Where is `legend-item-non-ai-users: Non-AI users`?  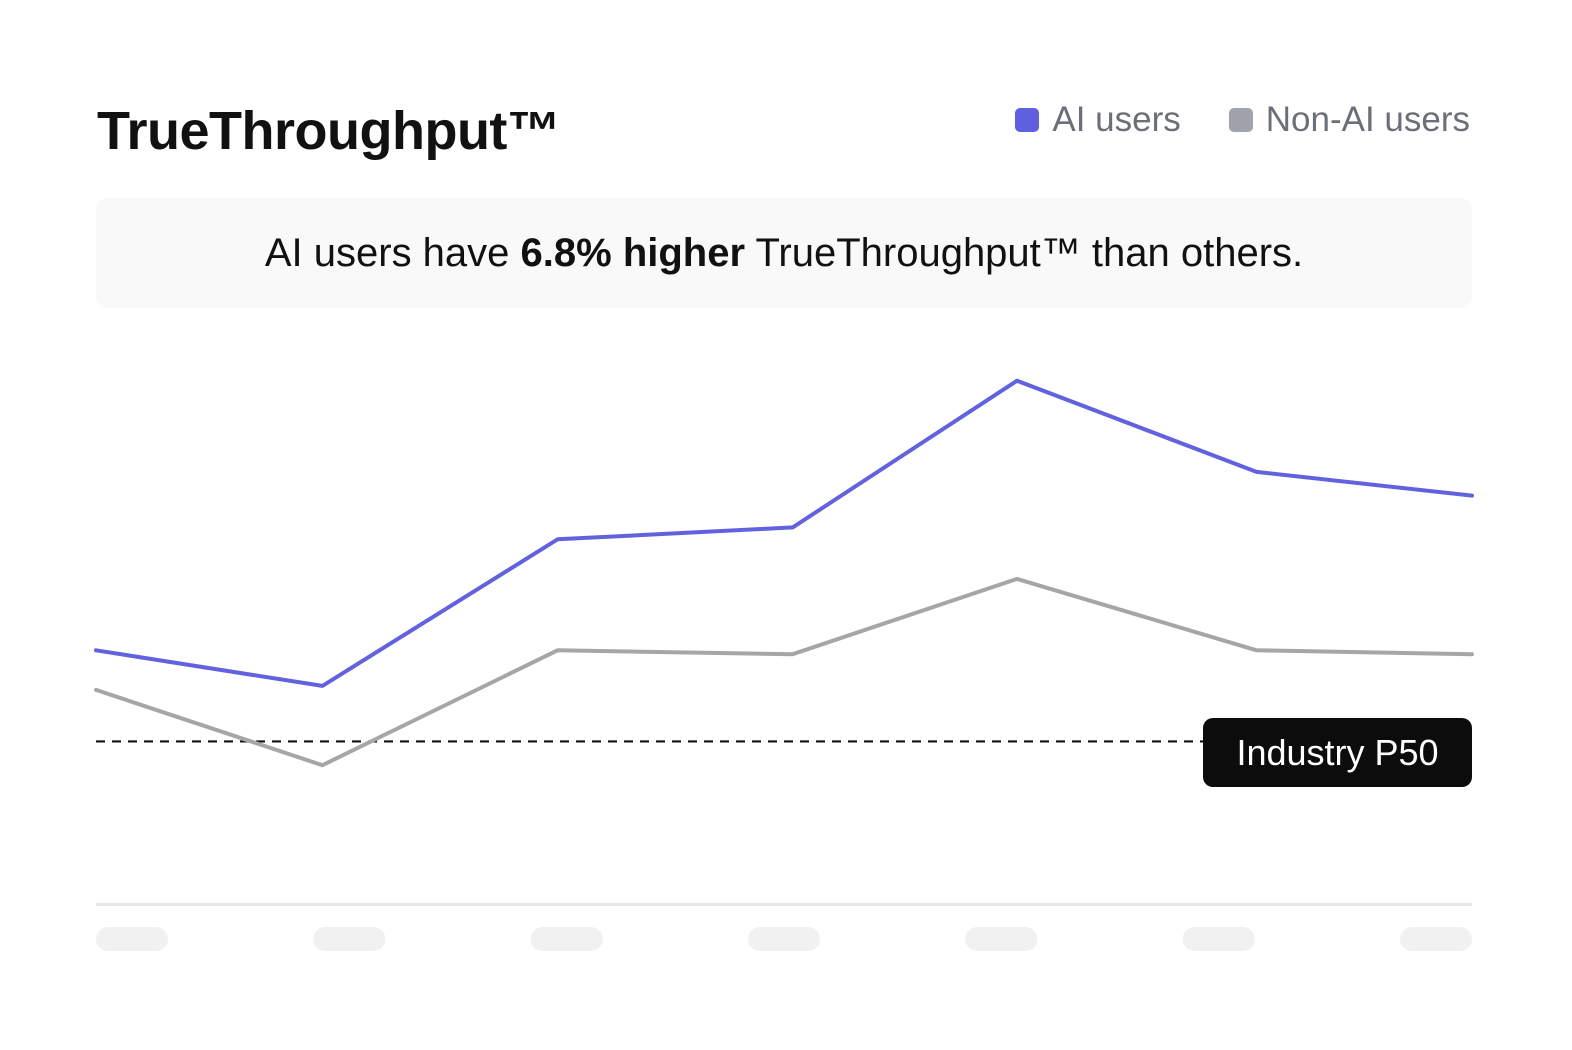
legend-item-non-ai-users: Non-AI users is located at coordinates (1349, 120).